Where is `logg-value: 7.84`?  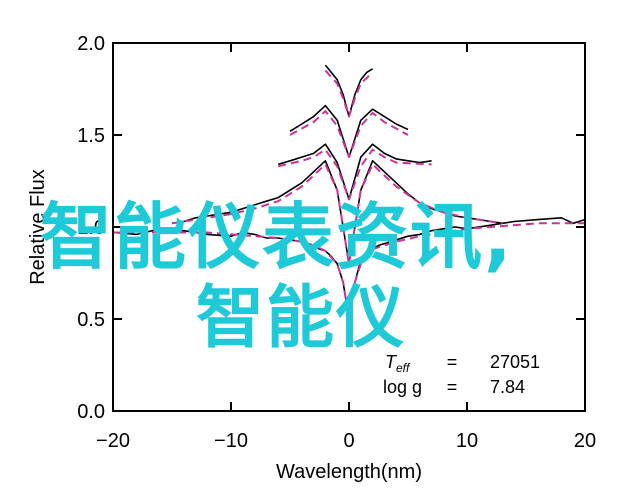
logg-value: 7.84 is located at coordinates (507, 387).